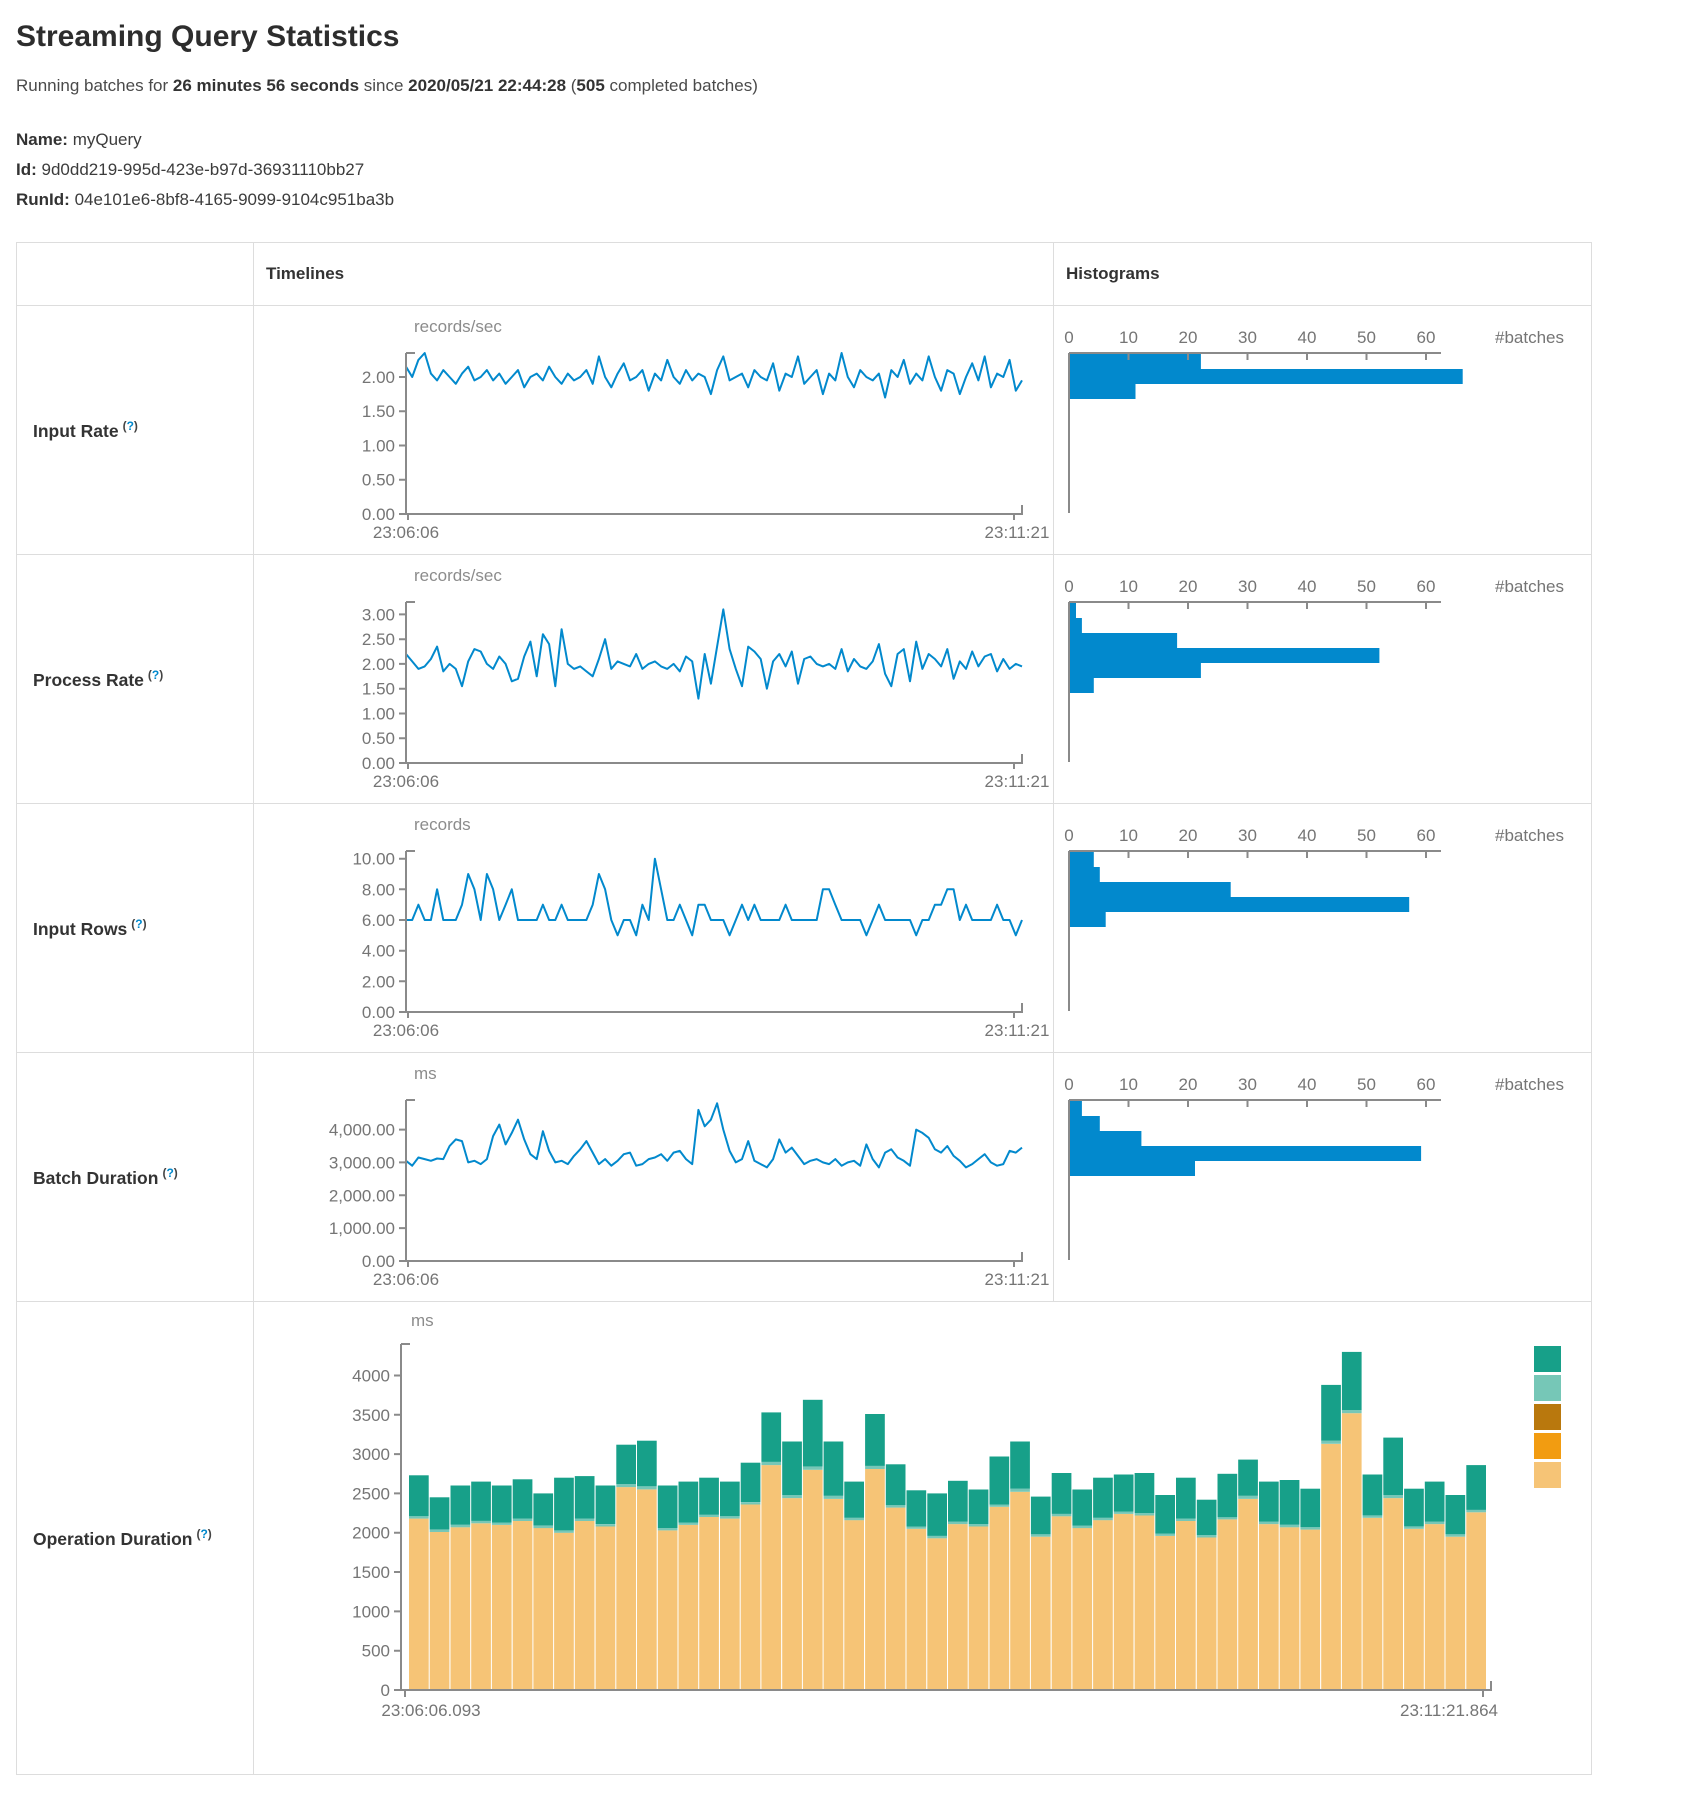 The height and width of the screenshot is (1820, 1693). I want to click on help-link-input_rows: (?), so click(138, 924).